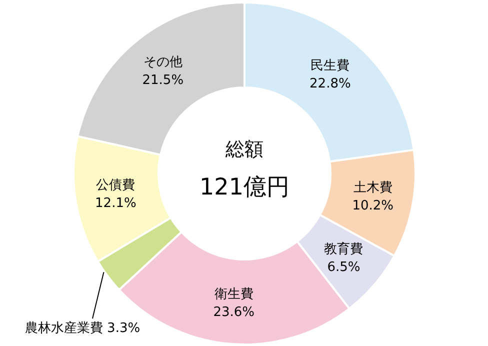 The image size is (488, 346). Describe the element at coordinates (163, 80) in the screenshot. I see `data-label: 21.5%` at that location.